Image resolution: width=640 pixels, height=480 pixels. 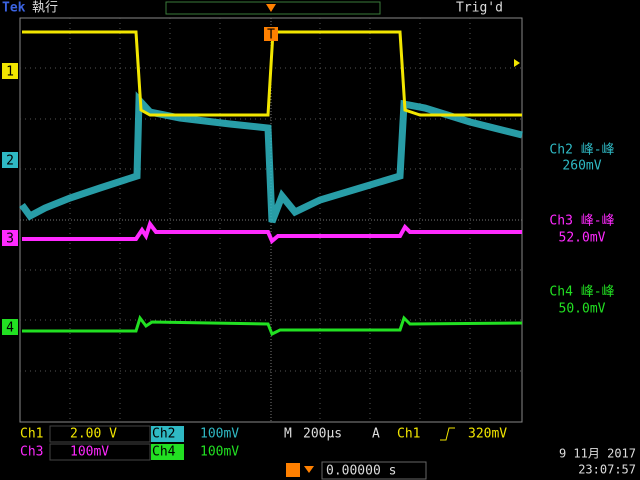 I want to click on measurement-value: 260mV, so click(x=581, y=166).